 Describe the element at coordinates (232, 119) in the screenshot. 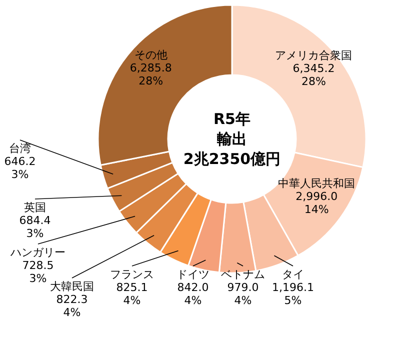

I see `title: R5年` at that location.